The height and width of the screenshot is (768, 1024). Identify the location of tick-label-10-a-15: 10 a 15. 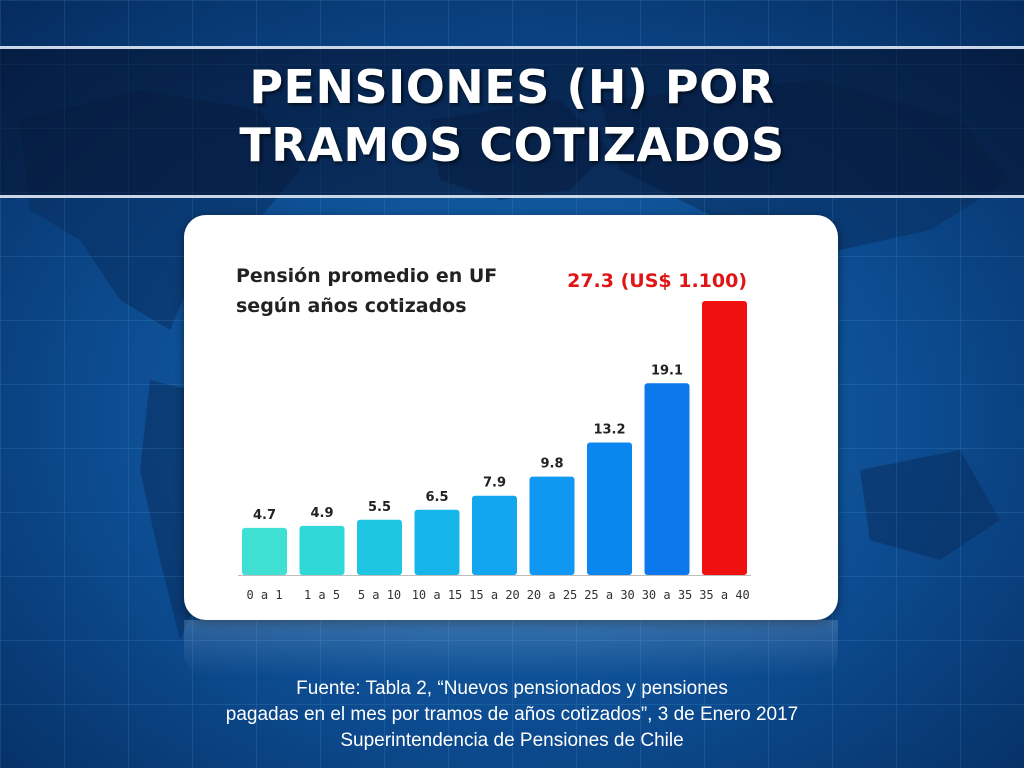
(437, 595).